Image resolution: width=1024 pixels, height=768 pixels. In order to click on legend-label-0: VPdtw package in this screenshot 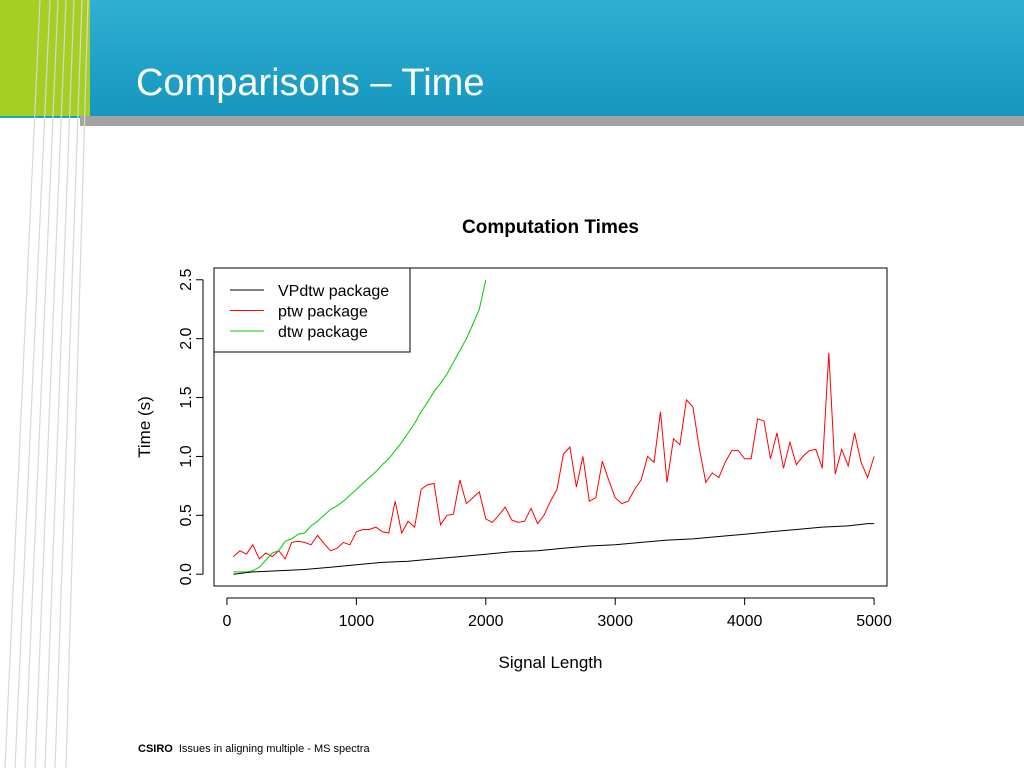, I will do `click(333, 291)`.